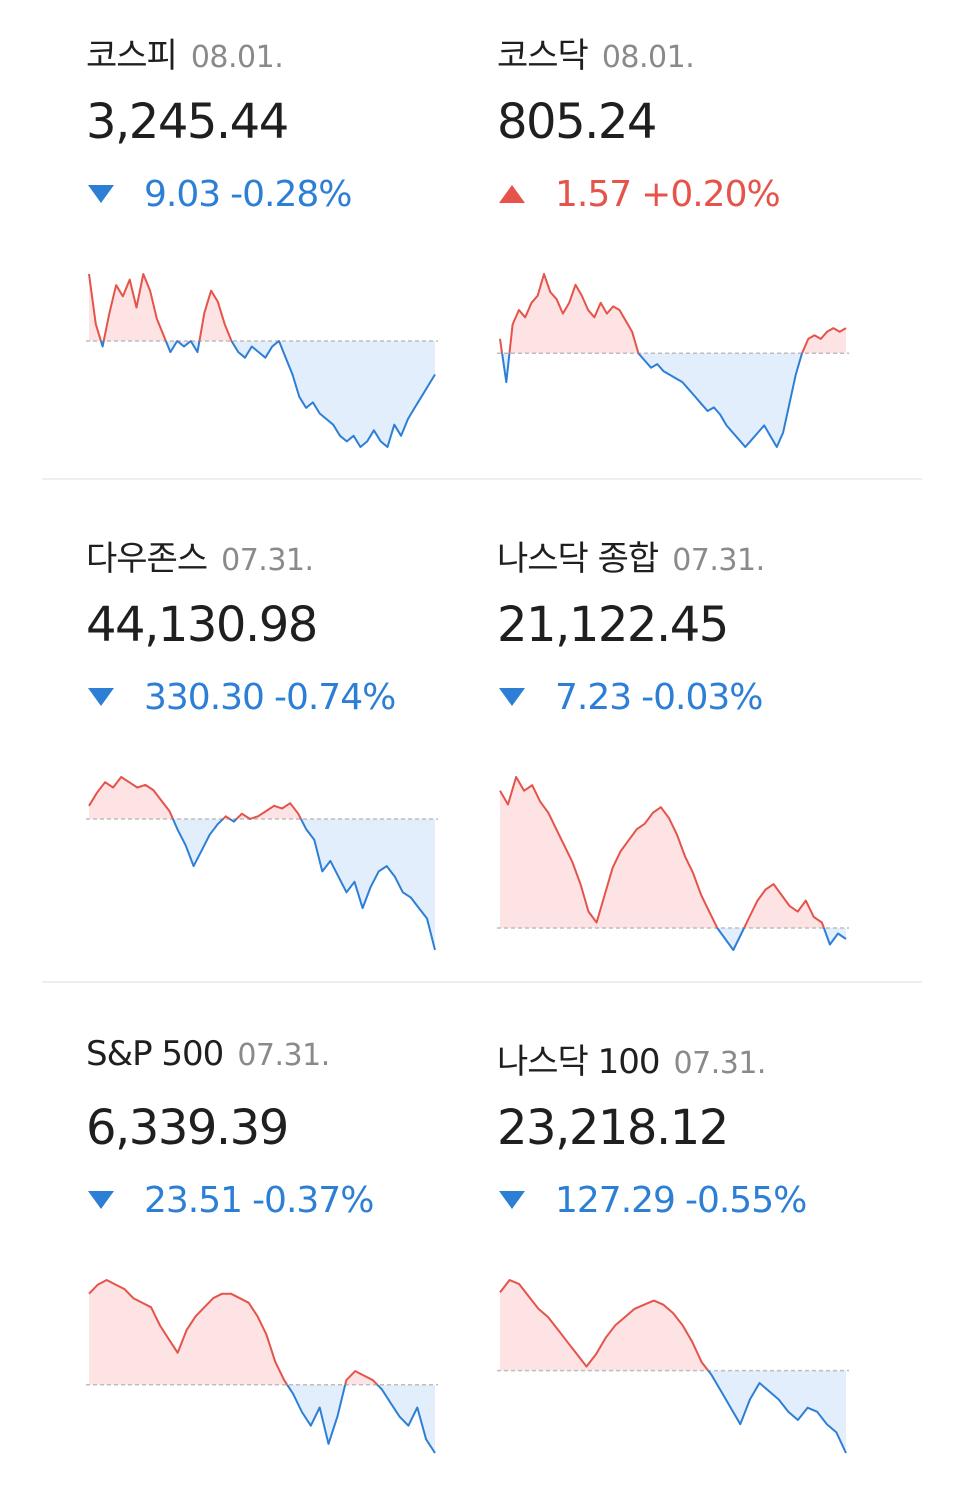  What do you see at coordinates (286, 263) in the screenshot?
I see `index-card-kospi: 코스피 08.01. 3,245.44 9.03 -0.28%` at bounding box center [286, 263].